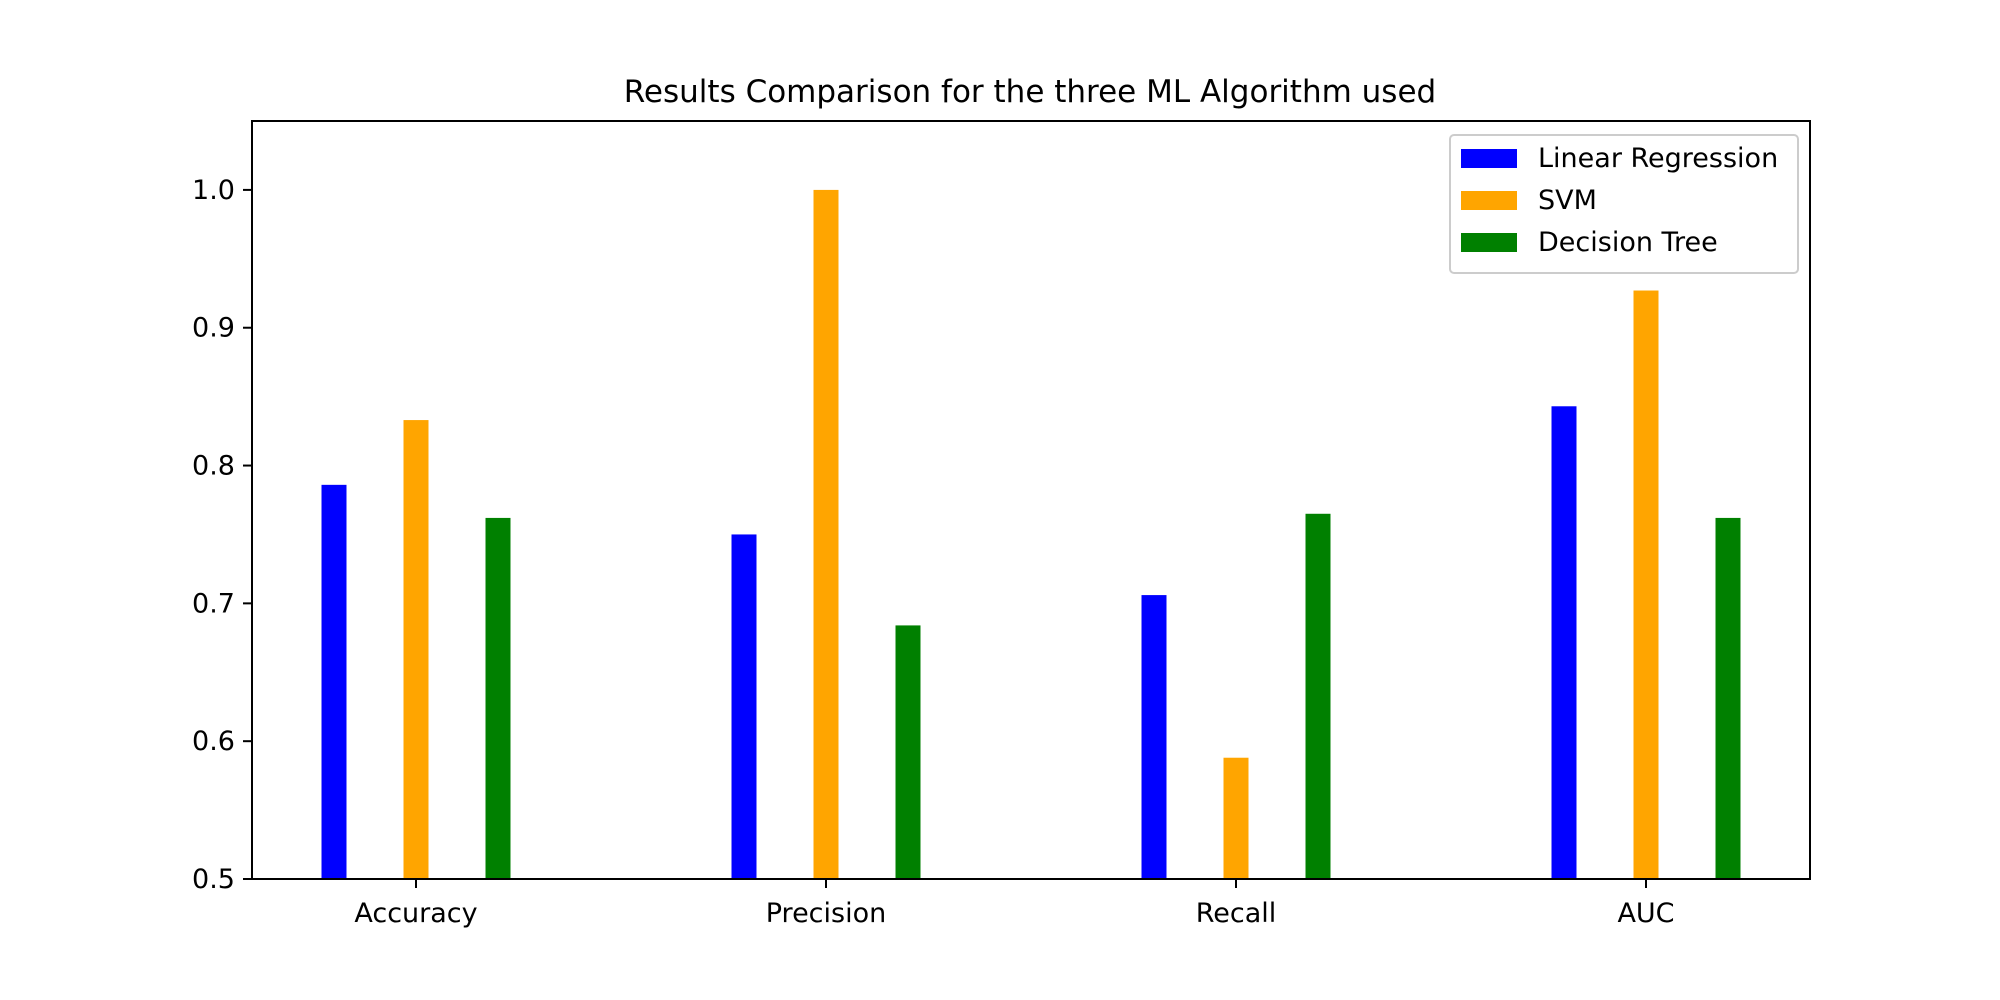  Describe the element at coordinates (1658, 158) in the screenshot. I see `legend-label-linear-regression: Linear Regression` at that location.